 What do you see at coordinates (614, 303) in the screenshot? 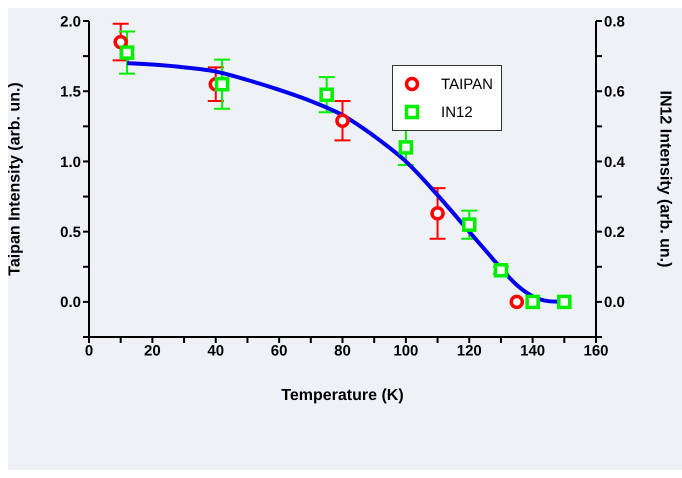
I see `y2-tick-label: 0.0` at bounding box center [614, 303].